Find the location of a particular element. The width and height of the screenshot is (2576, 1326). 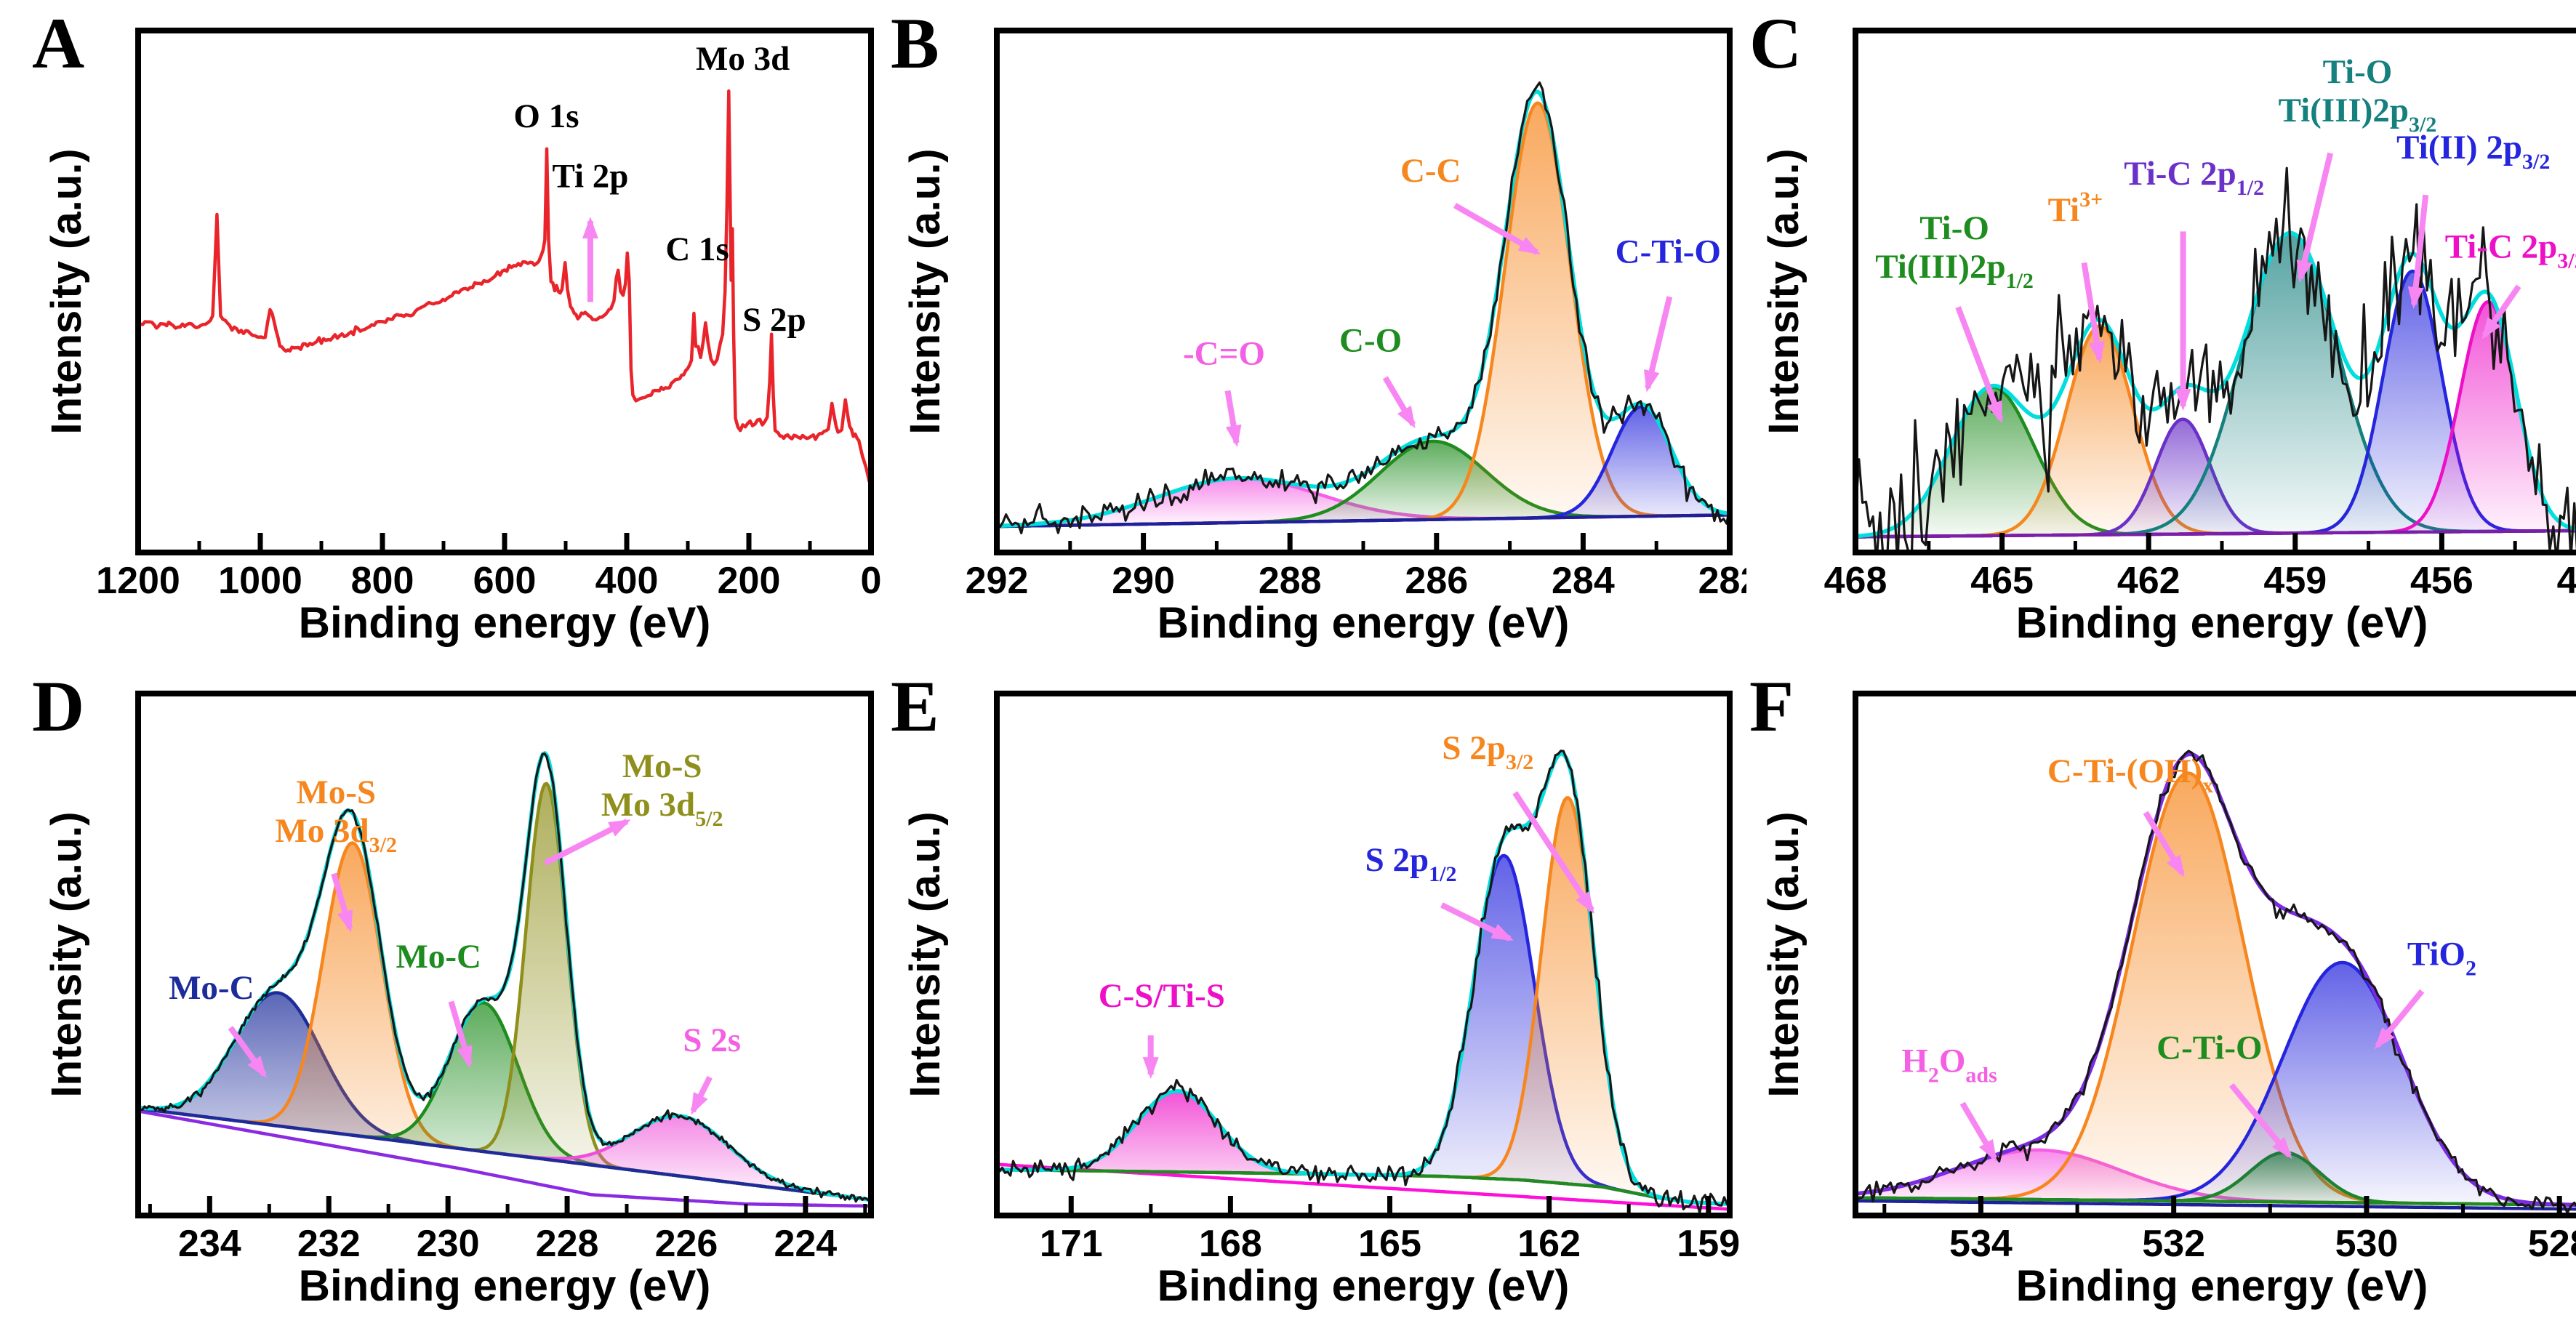

x-tick-label: 600 is located at coordinates (505, 581).